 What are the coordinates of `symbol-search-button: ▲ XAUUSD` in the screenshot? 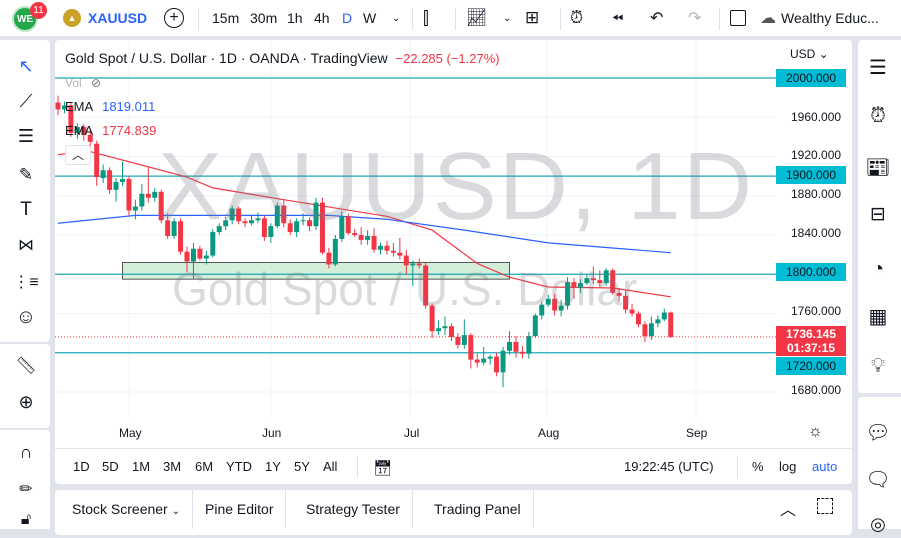 It's located at (105, 18).